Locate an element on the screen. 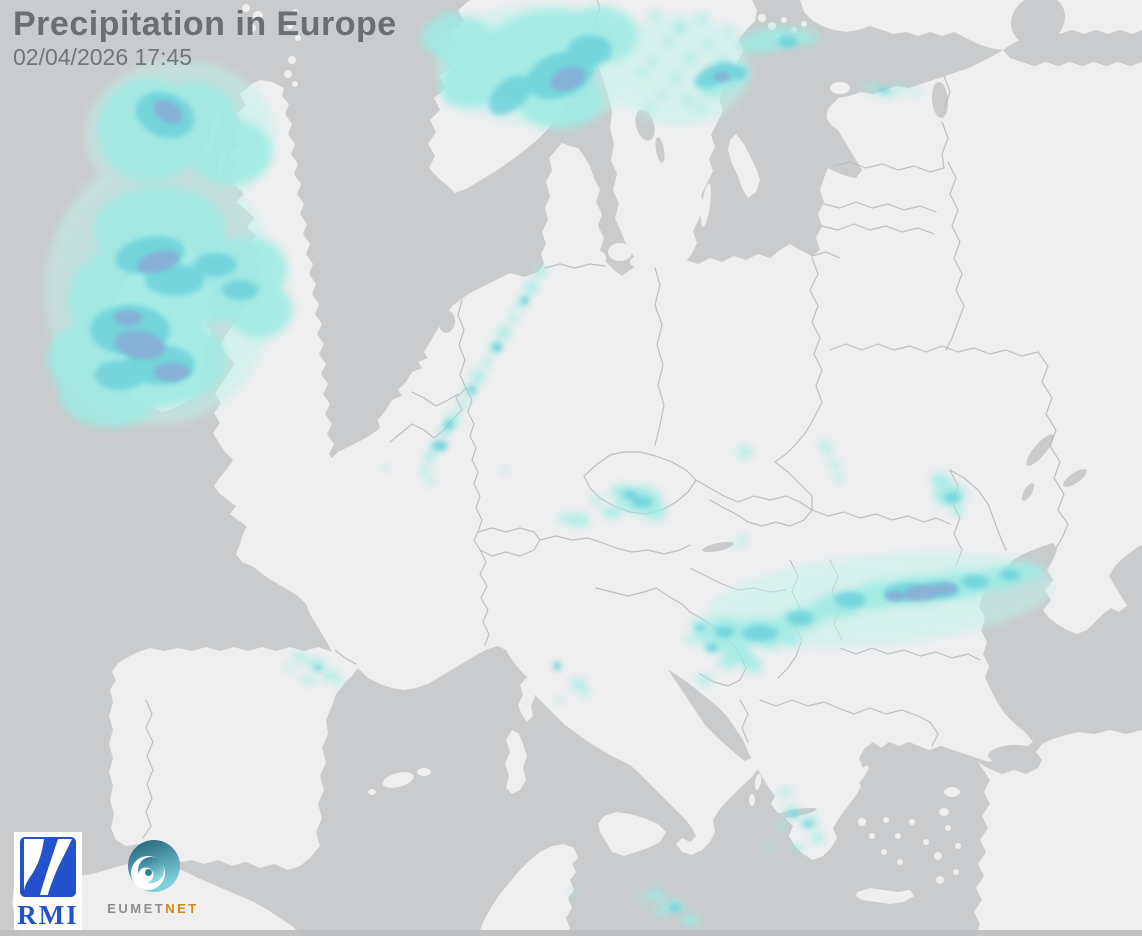 The width and height of the screenshot is (1142, 936). page-title: Precipitation in Europe is located at coordinates (205, 24).